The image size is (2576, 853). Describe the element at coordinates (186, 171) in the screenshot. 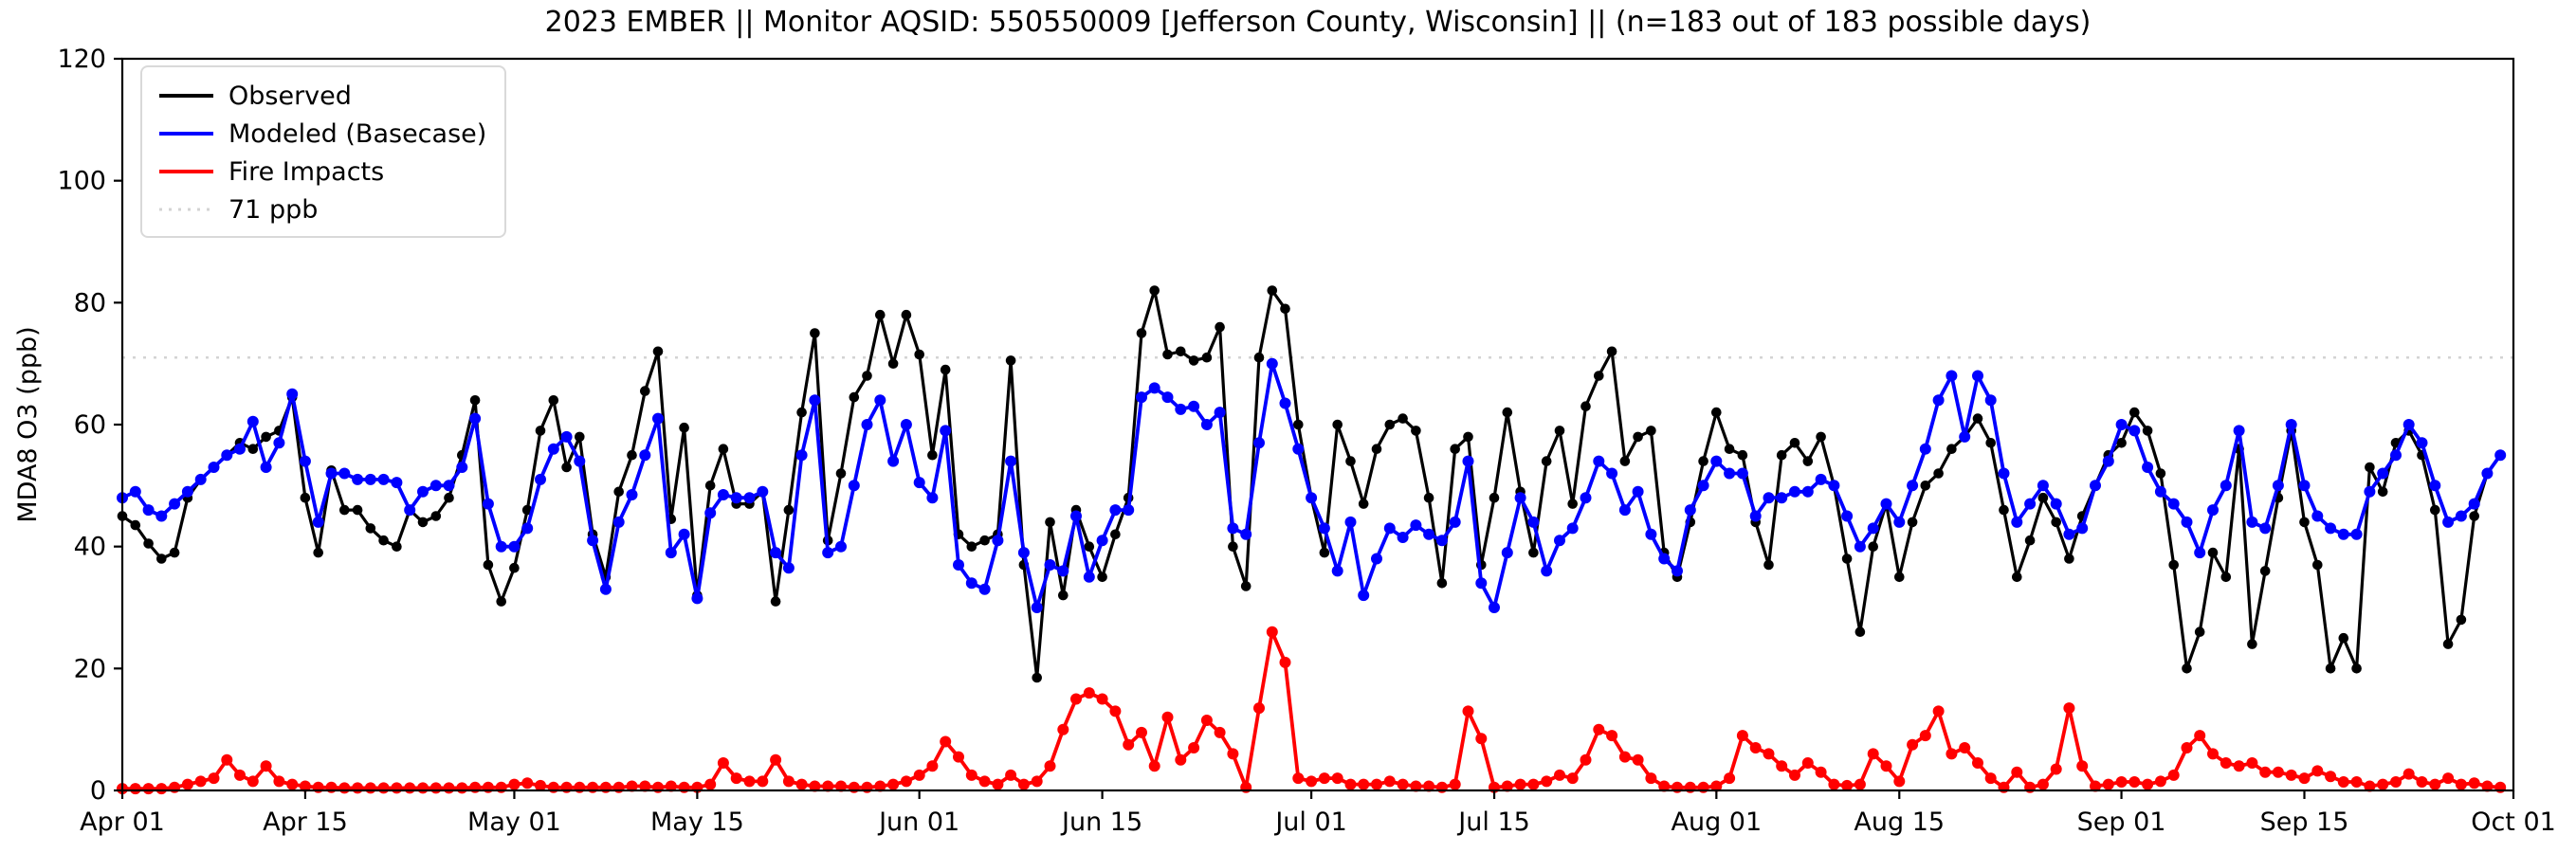

I see `fire-line-swatch` at that location.